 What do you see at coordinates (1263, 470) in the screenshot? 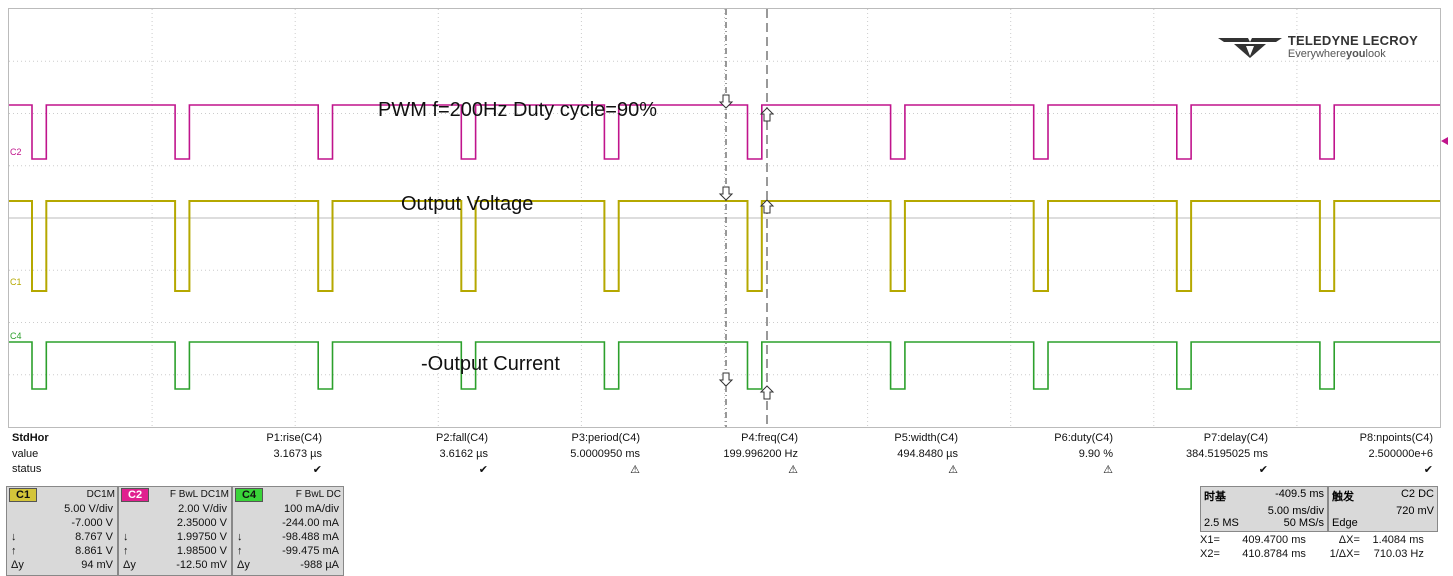
I see `measurement-status-p7: ✔` at bounding box center [1263, 470].